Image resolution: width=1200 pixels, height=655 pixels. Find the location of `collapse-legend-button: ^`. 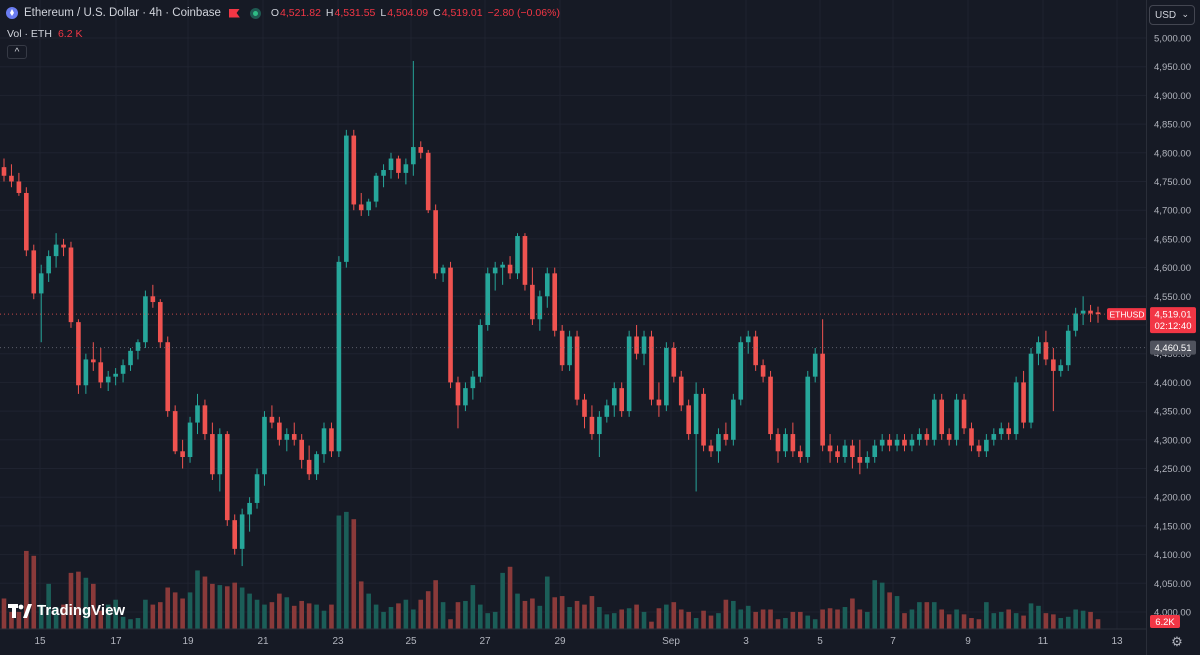

collapse-legend-button: ^ is located at coordinates (17, 52).